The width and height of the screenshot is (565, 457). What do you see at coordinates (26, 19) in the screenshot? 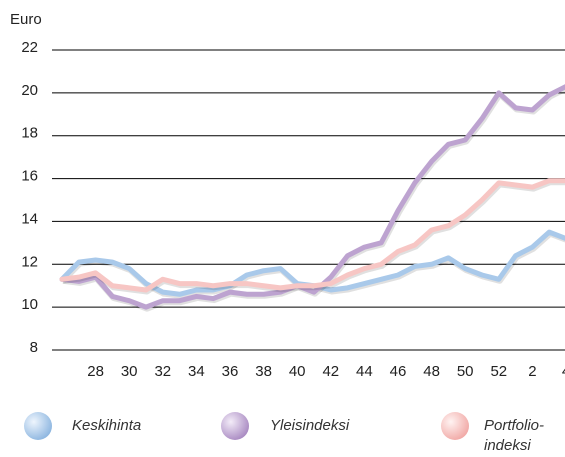
I see `y-axis-label: Euro` at bounding box center [26, 19].